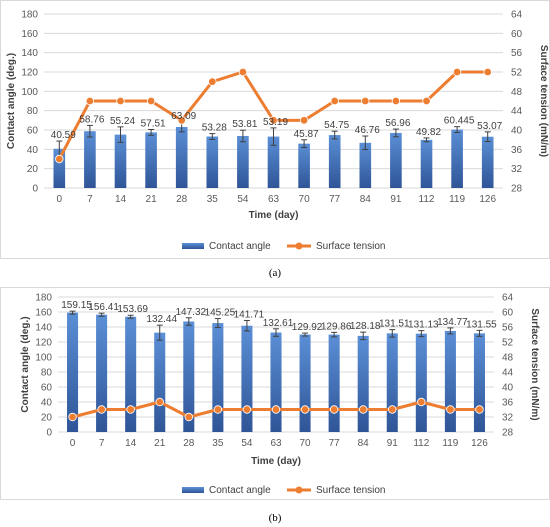 This screenshot has height=527, width=550. Describe the element at coordinates (47, 418) in the screenshot. I see `y-tick-label: 20` at that location.